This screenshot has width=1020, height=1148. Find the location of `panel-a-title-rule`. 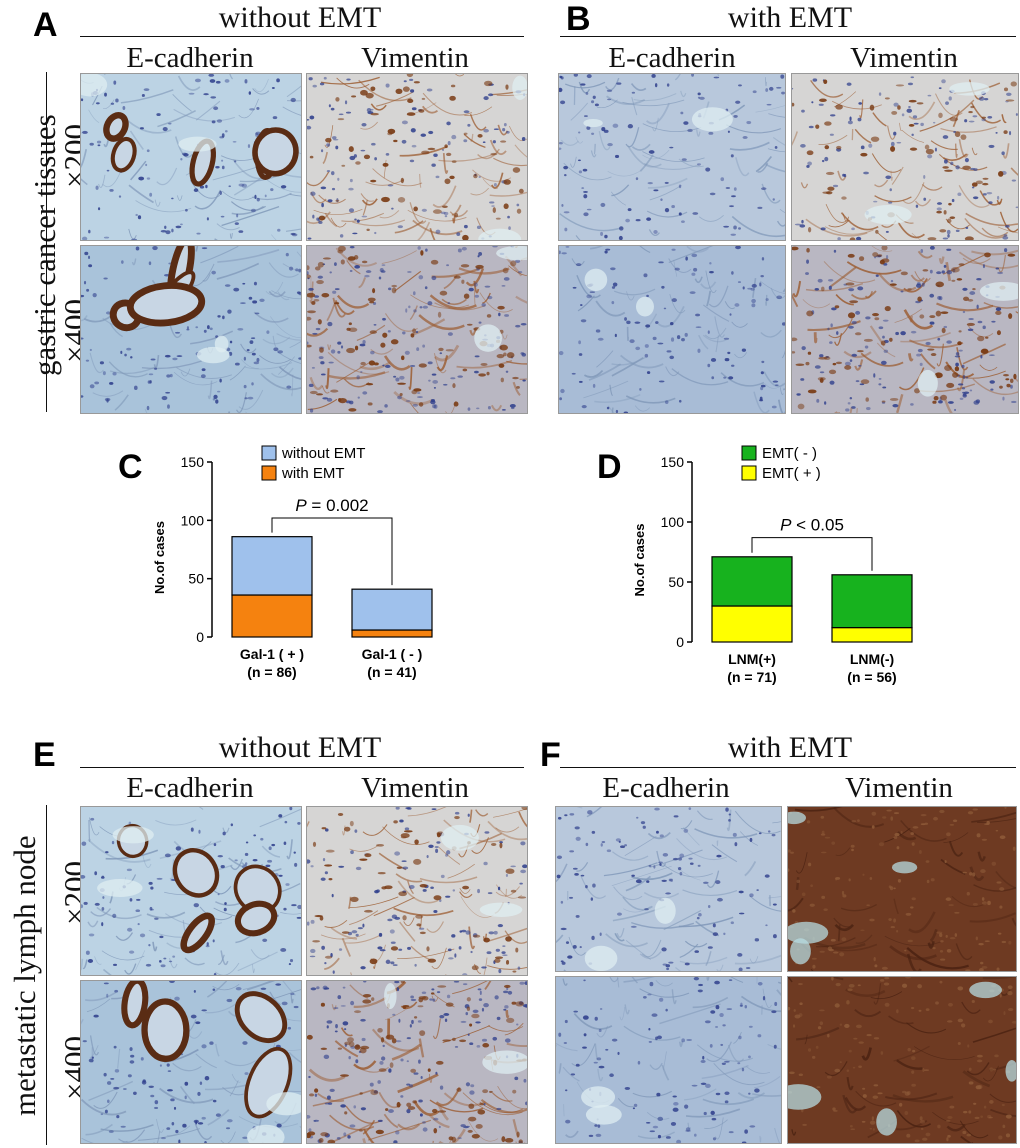

panel-a-title-rule is located at coordinates (302, 36).